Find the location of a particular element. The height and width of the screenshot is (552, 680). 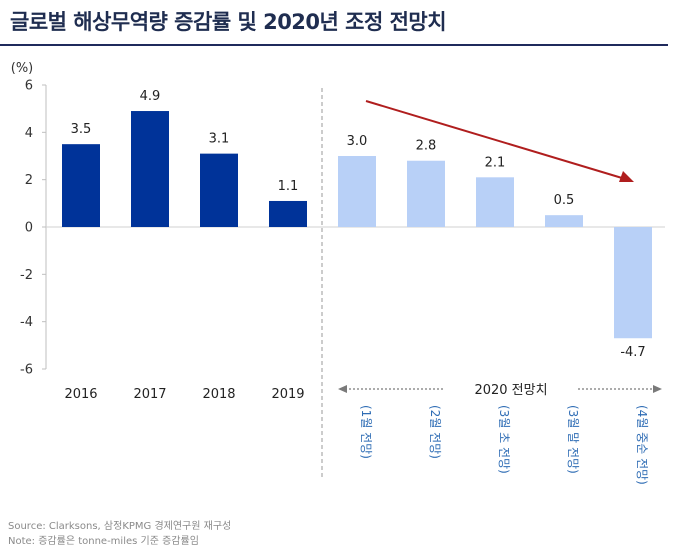

actual-data-label: 1.1 is located at coordinates (288, 186).